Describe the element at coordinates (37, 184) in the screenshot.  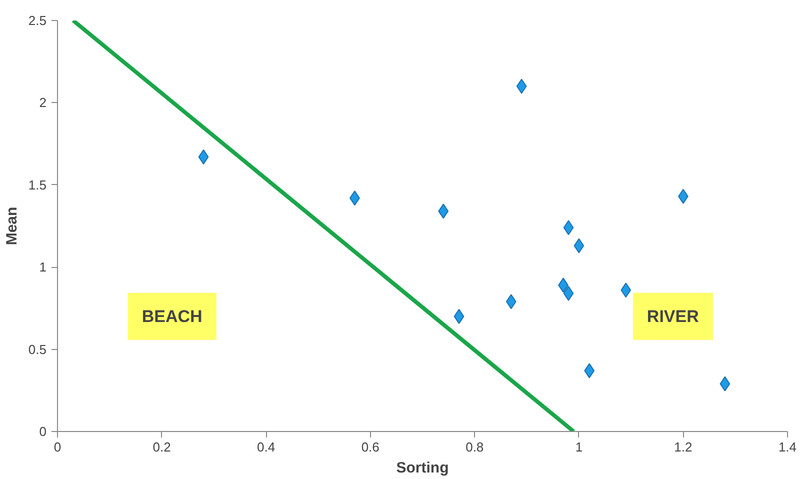
I see `y-tick-label: 1.5` at that location.